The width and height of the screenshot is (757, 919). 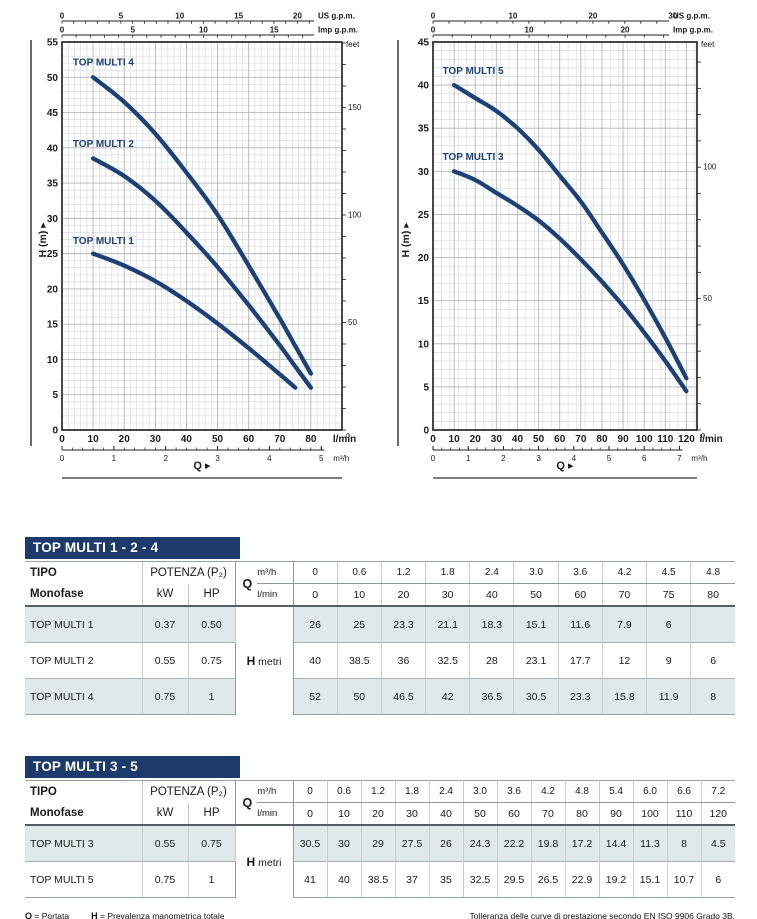 What do you see at coordinates (53, 289) in the screenshot?
I see `y-tick-label: 20` at bounding box center [53, 289].